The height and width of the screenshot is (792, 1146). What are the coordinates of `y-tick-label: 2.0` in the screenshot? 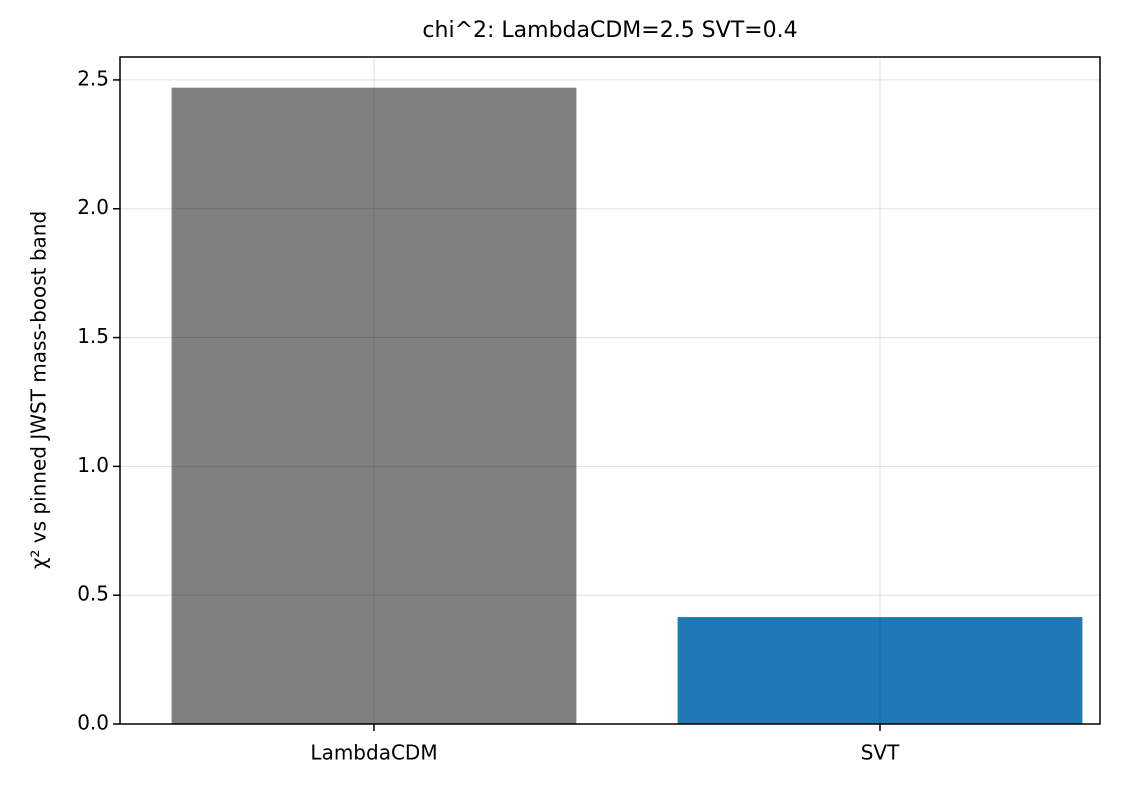 It's located at (93, 207).